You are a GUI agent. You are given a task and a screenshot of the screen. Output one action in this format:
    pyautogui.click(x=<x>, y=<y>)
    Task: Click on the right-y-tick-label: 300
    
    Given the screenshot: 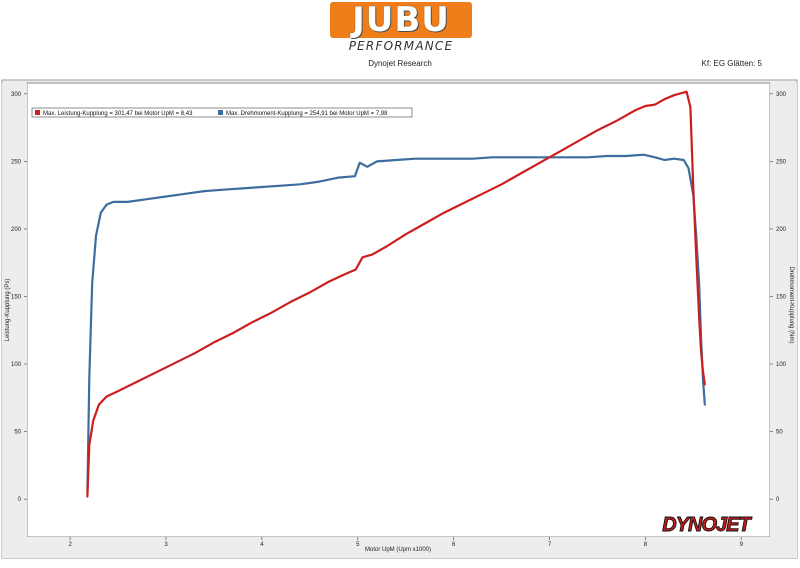 What is the action you would take?
    pyautogui.click(x=781, y=95)
    